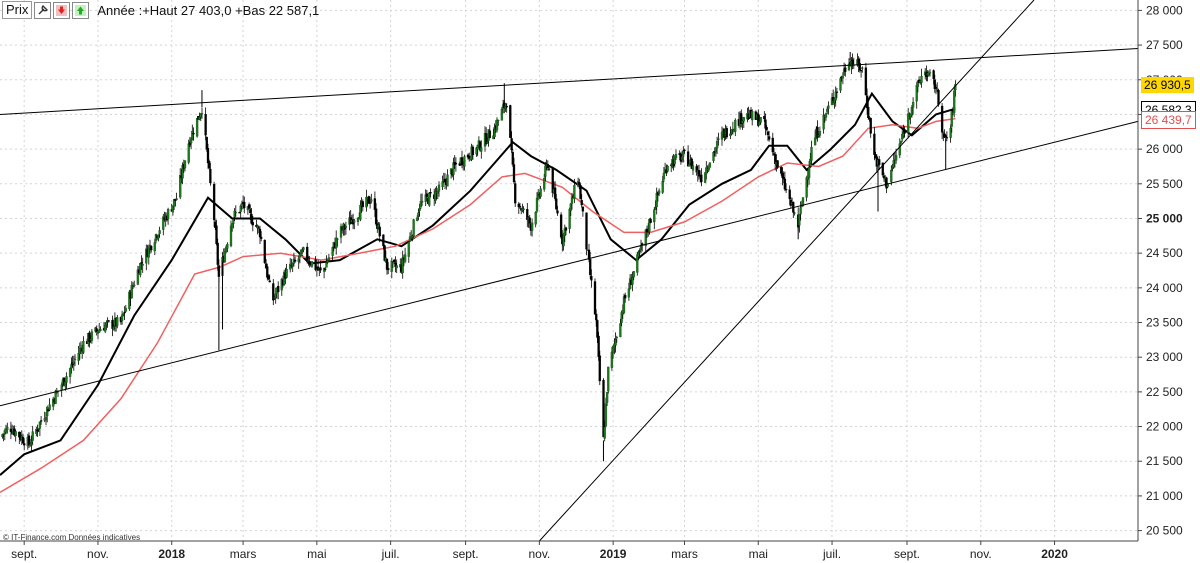 Image resolution: width=1200 pixels, height=563 pixels. Describe the element at coordinates (1164, 461) in the screenshot. I see `y-tick-label: 21 500` at that location.